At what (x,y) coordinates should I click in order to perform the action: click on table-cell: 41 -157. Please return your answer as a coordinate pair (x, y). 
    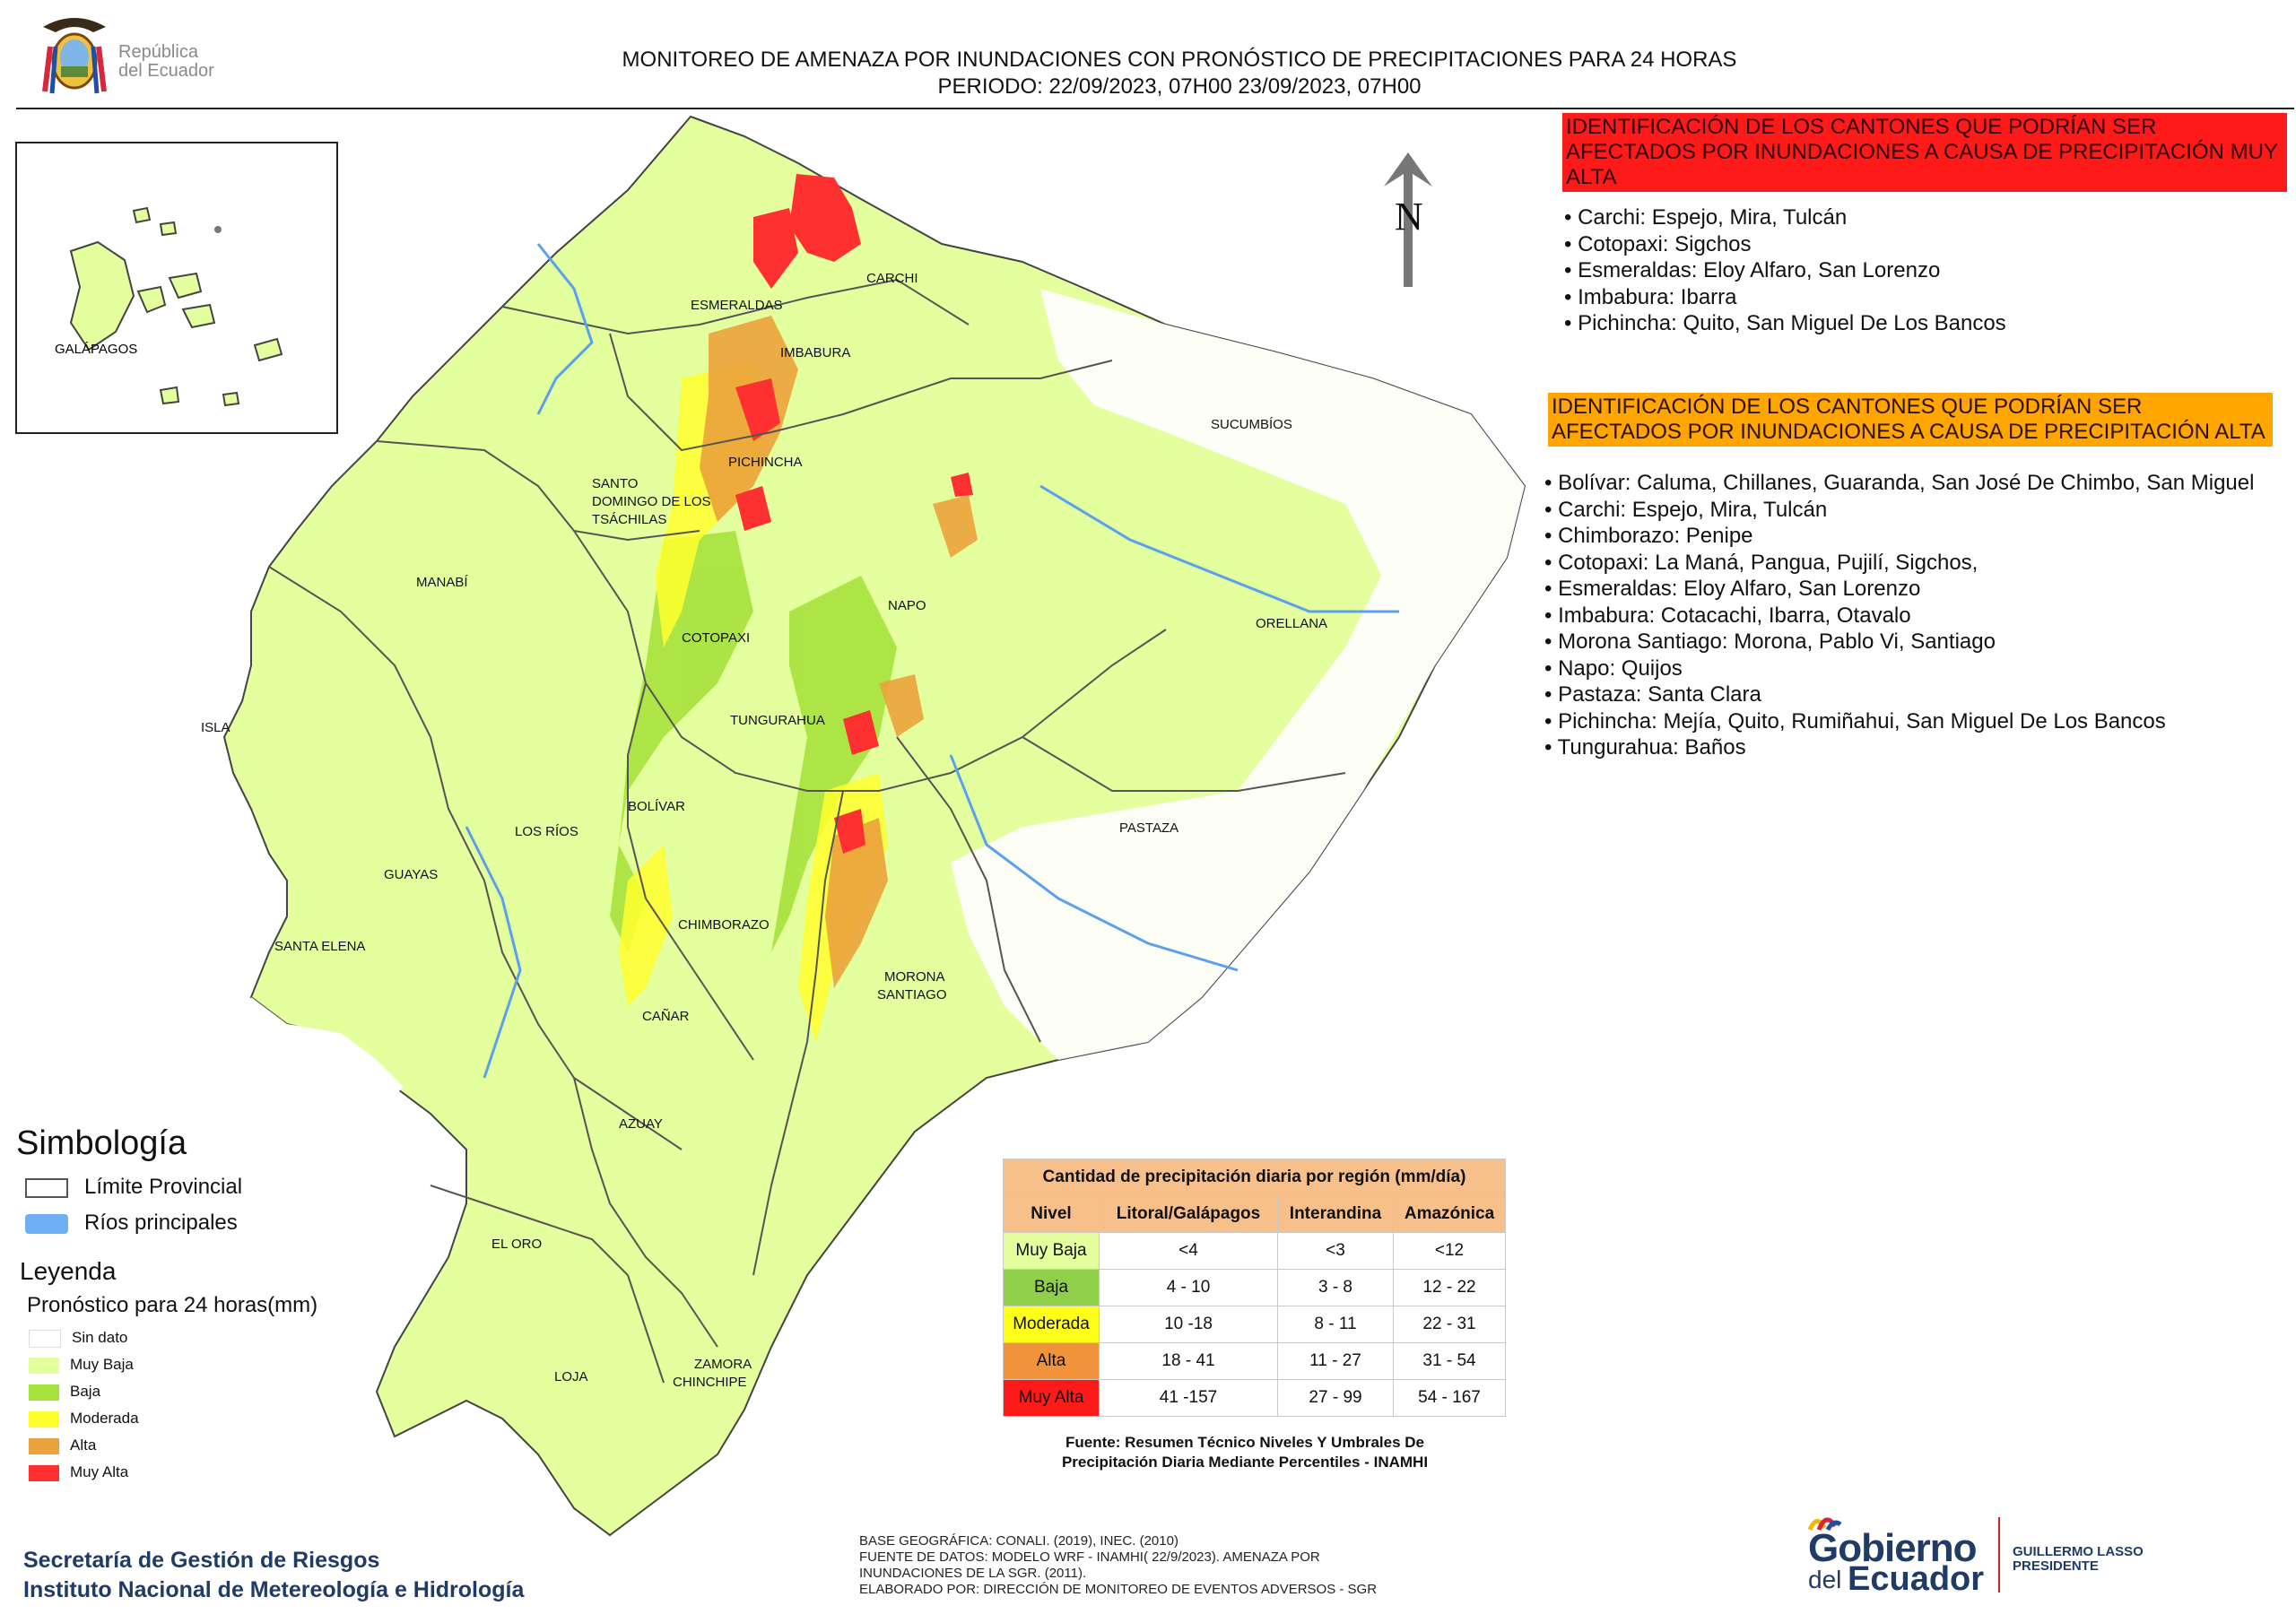
    Looking at the image, I should click on (1188, 1398).